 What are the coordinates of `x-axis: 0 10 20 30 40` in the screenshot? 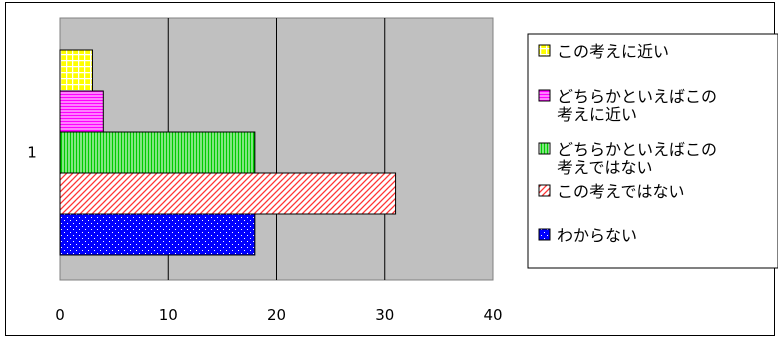 It's located at (278, 315).